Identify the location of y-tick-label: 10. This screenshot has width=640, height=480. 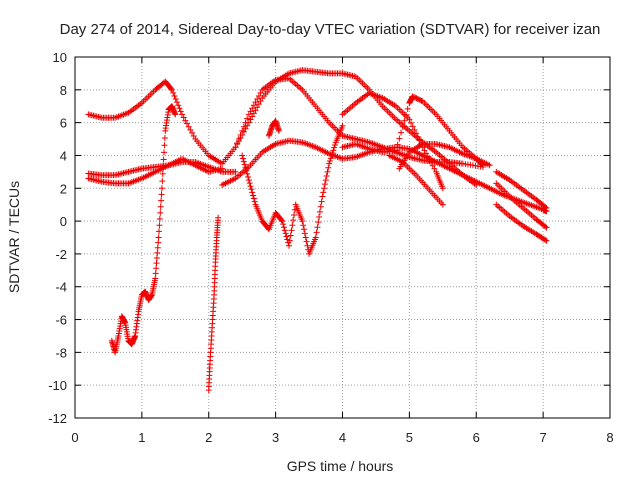
(60, 57).